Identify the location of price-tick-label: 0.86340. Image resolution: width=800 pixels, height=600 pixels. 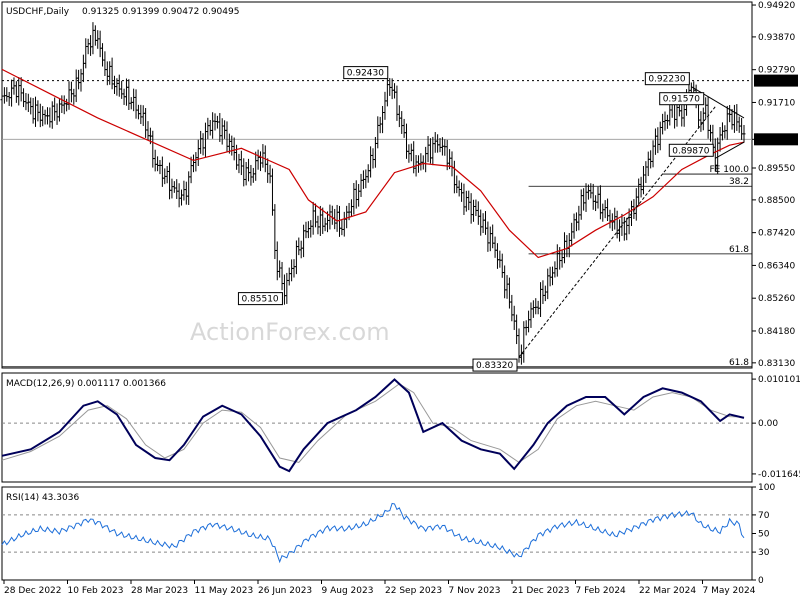
(776, 266).